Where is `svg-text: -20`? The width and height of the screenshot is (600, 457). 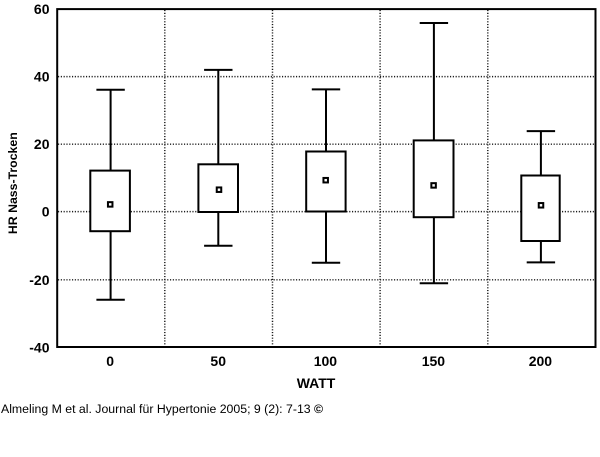
svg-text: -20 is located at coordinates (39, 280).